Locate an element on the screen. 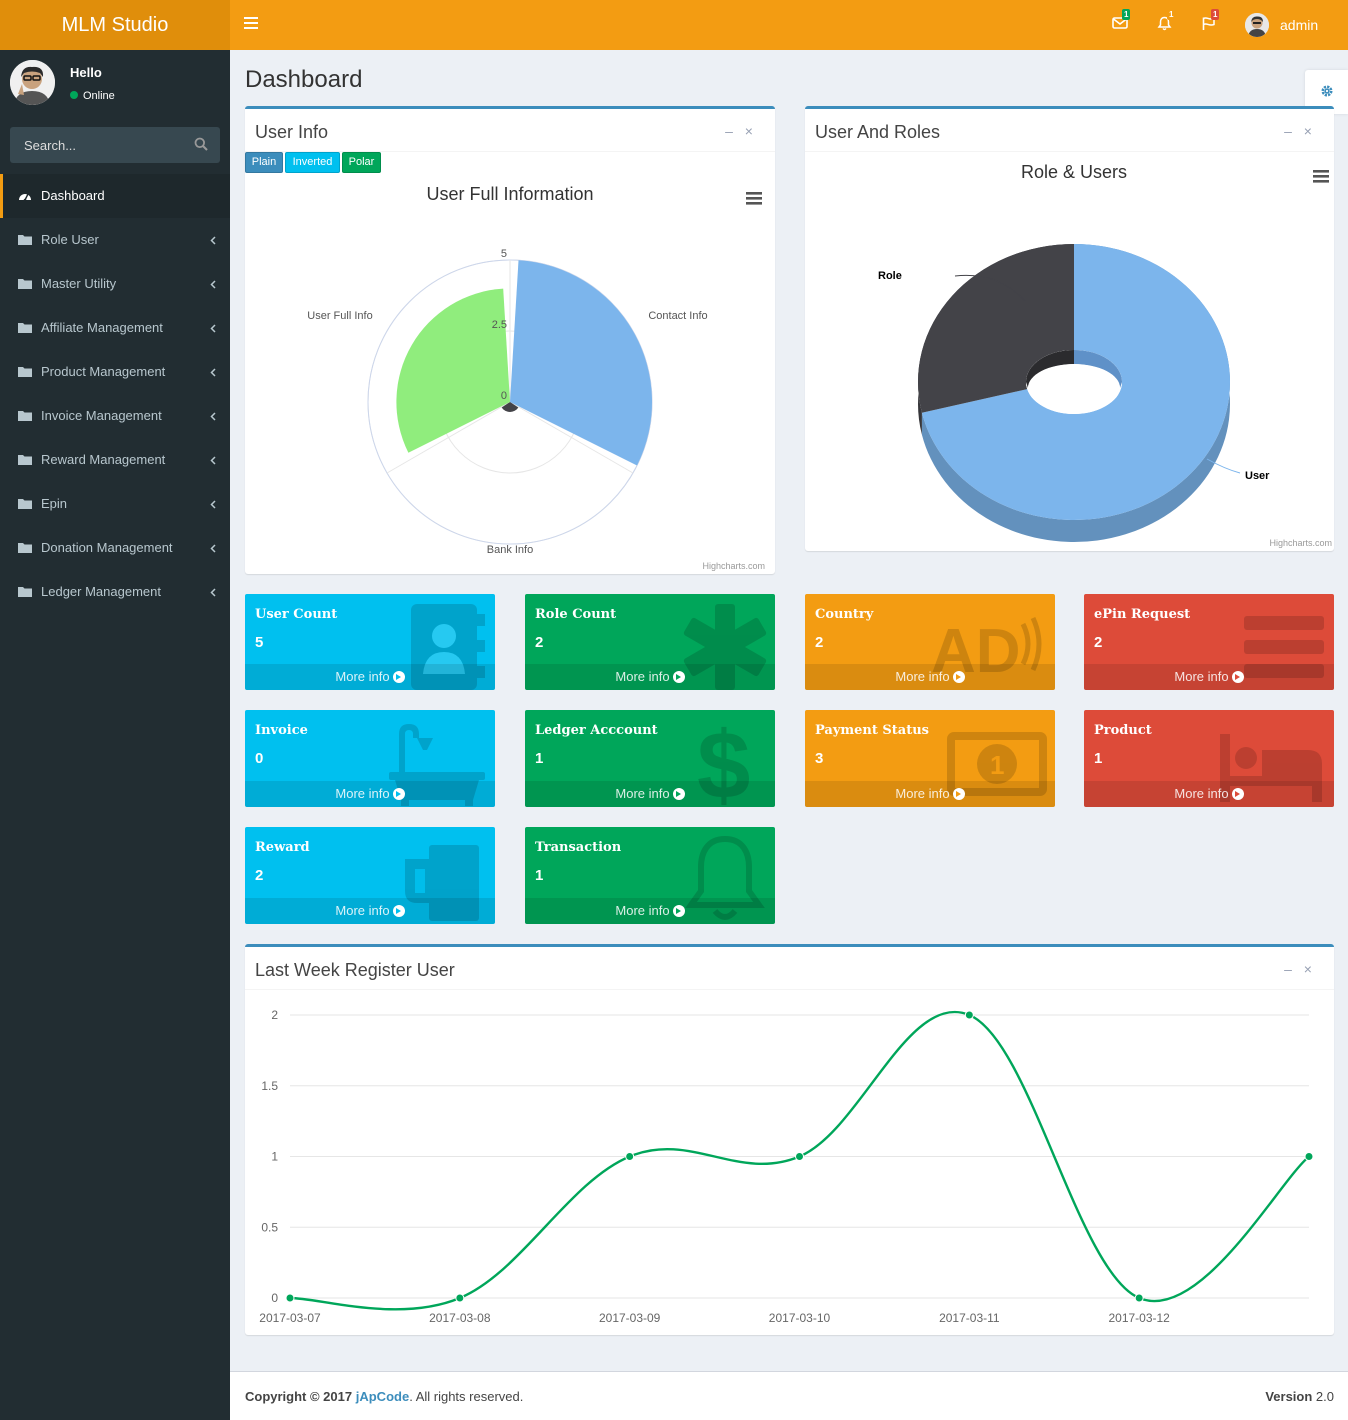 The image size is (1348, 1420). notifications-badge: 1 is located at coordinates (1171, 14).